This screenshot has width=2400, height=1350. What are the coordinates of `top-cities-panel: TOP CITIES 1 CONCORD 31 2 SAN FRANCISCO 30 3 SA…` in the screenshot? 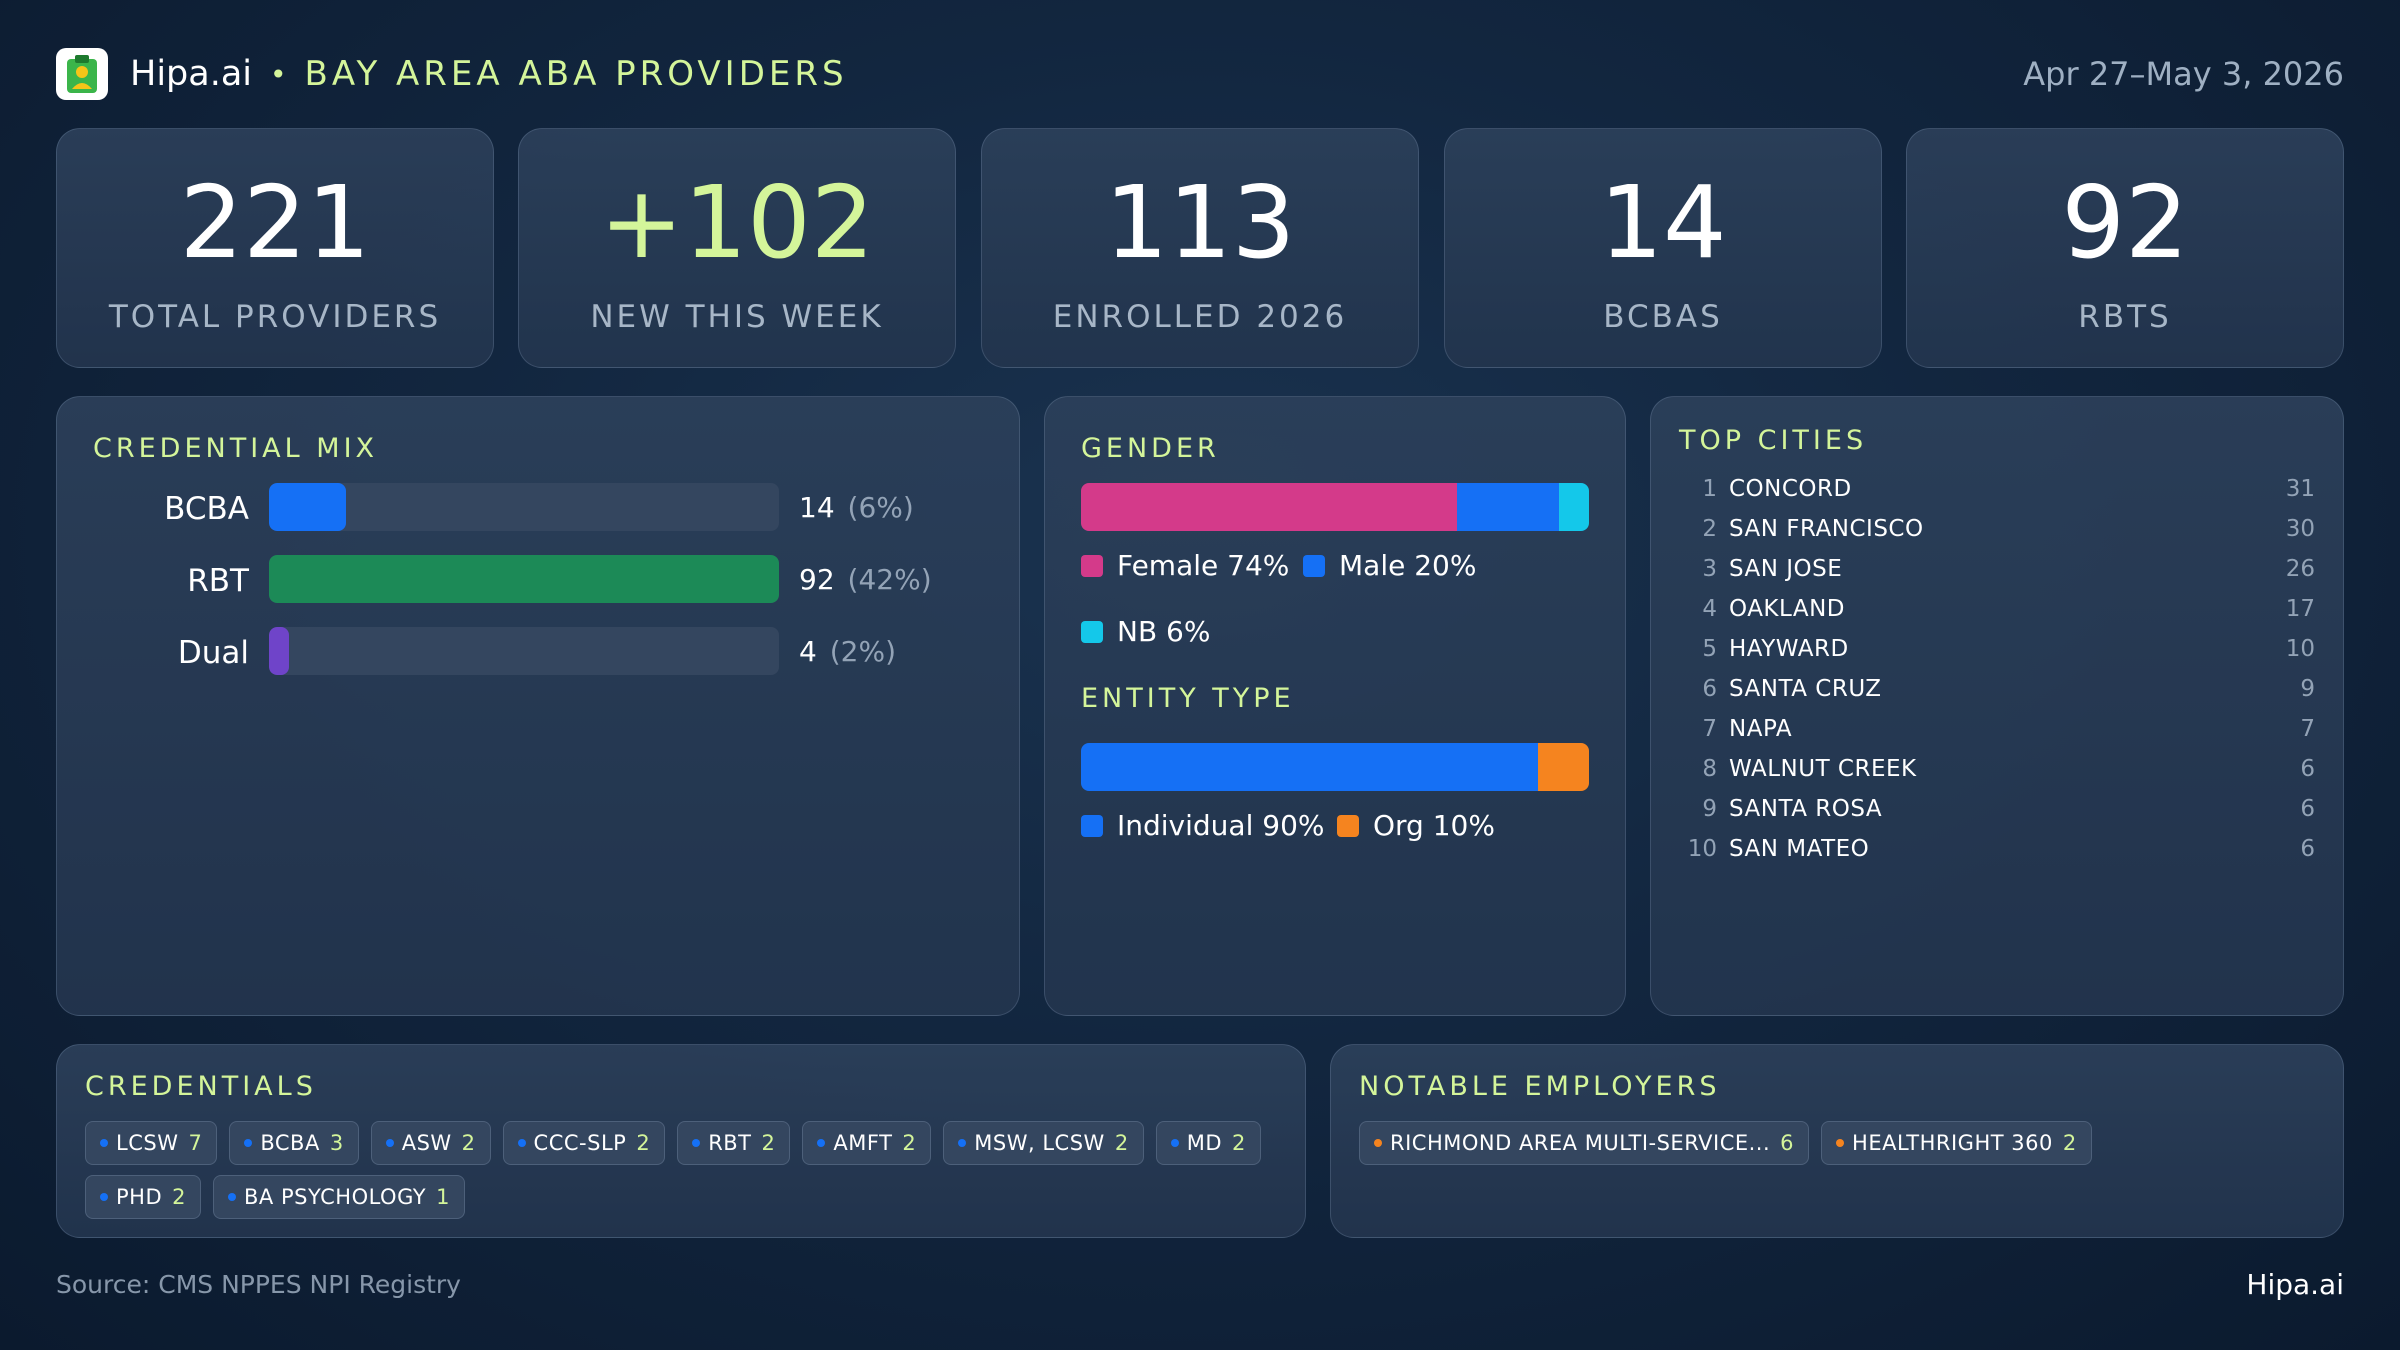 It's located at (1997, 706).